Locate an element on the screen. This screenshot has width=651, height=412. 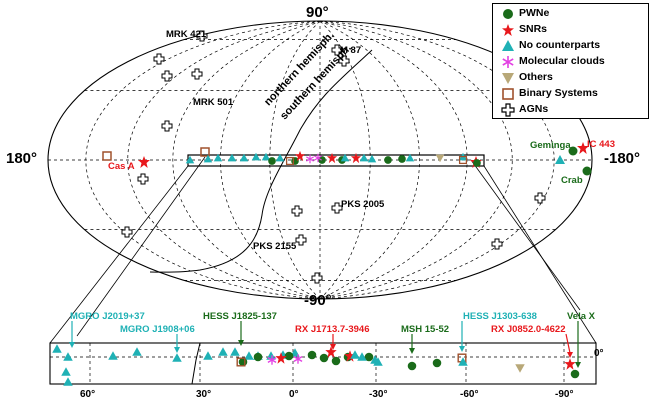
legend-item: Molecular clouds is located at coordinates (570, 62).